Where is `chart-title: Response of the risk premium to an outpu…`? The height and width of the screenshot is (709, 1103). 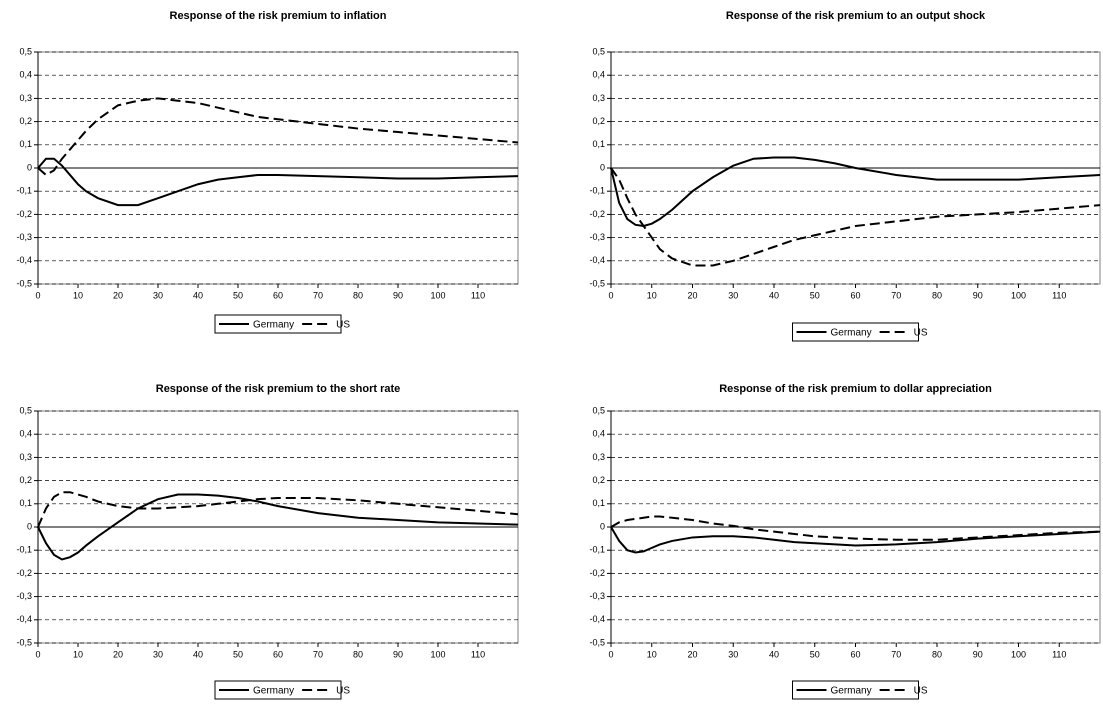 chart-title: Response of the risk premium to an outpu… is located at coordinates (856, 16).